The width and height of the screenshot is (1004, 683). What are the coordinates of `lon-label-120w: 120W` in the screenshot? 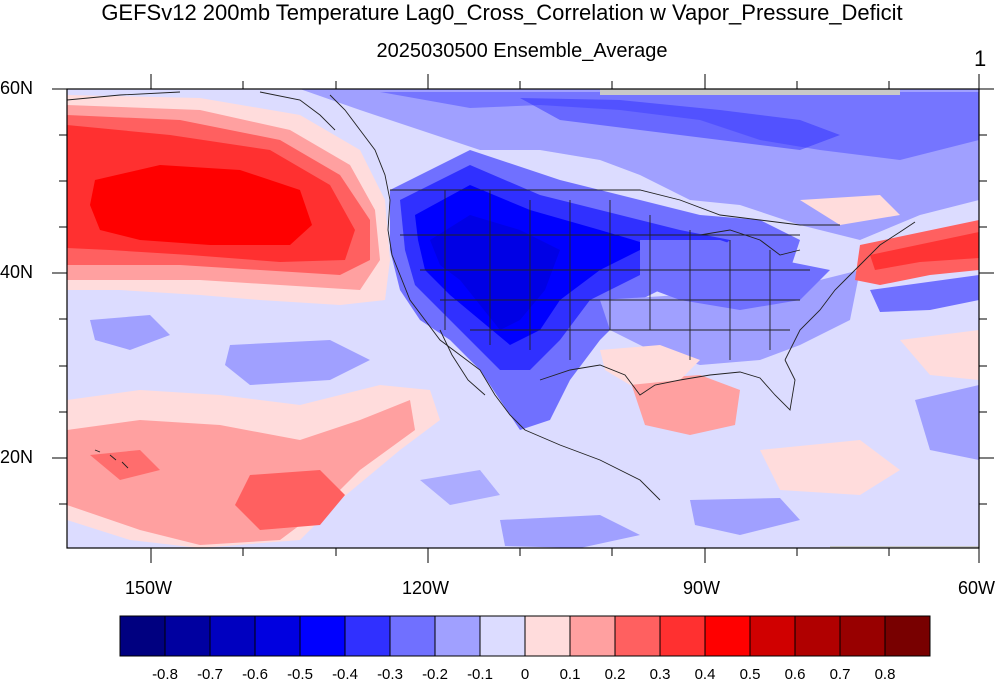 It's located at (426, 588).